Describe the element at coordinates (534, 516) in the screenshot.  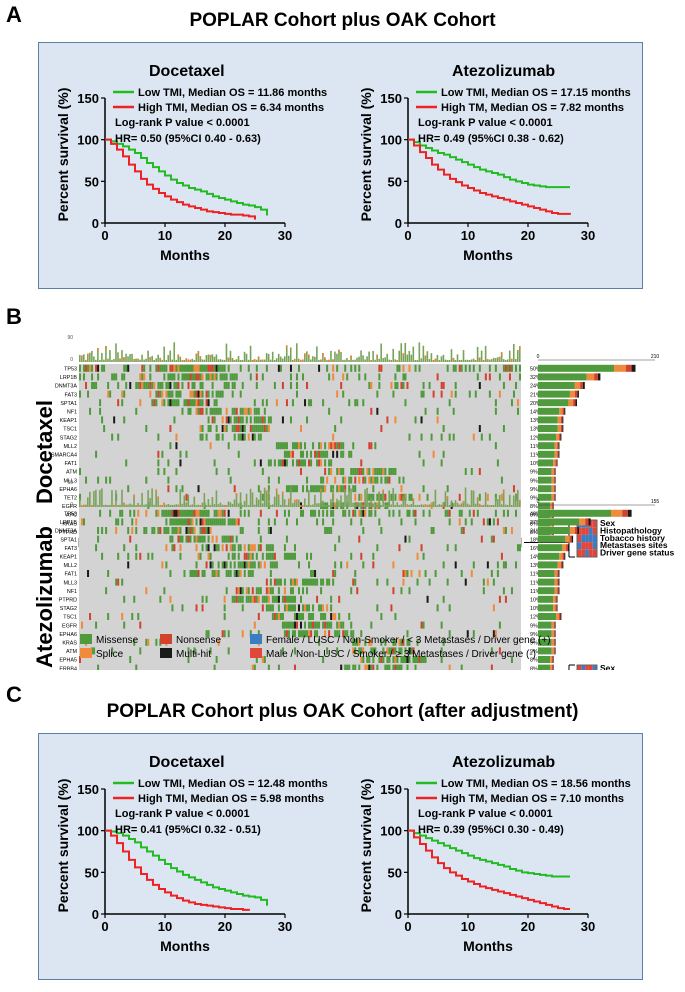
I see `gene-frequency: 8%` at that location.